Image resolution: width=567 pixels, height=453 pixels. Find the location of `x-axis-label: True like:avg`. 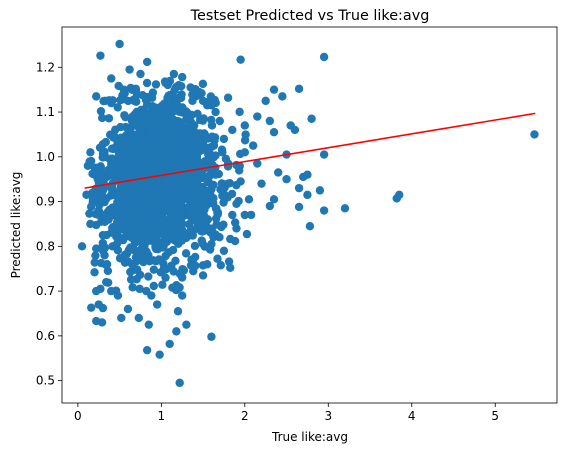

x-axis-label: True like:avg is located at coordinates (309, 437).